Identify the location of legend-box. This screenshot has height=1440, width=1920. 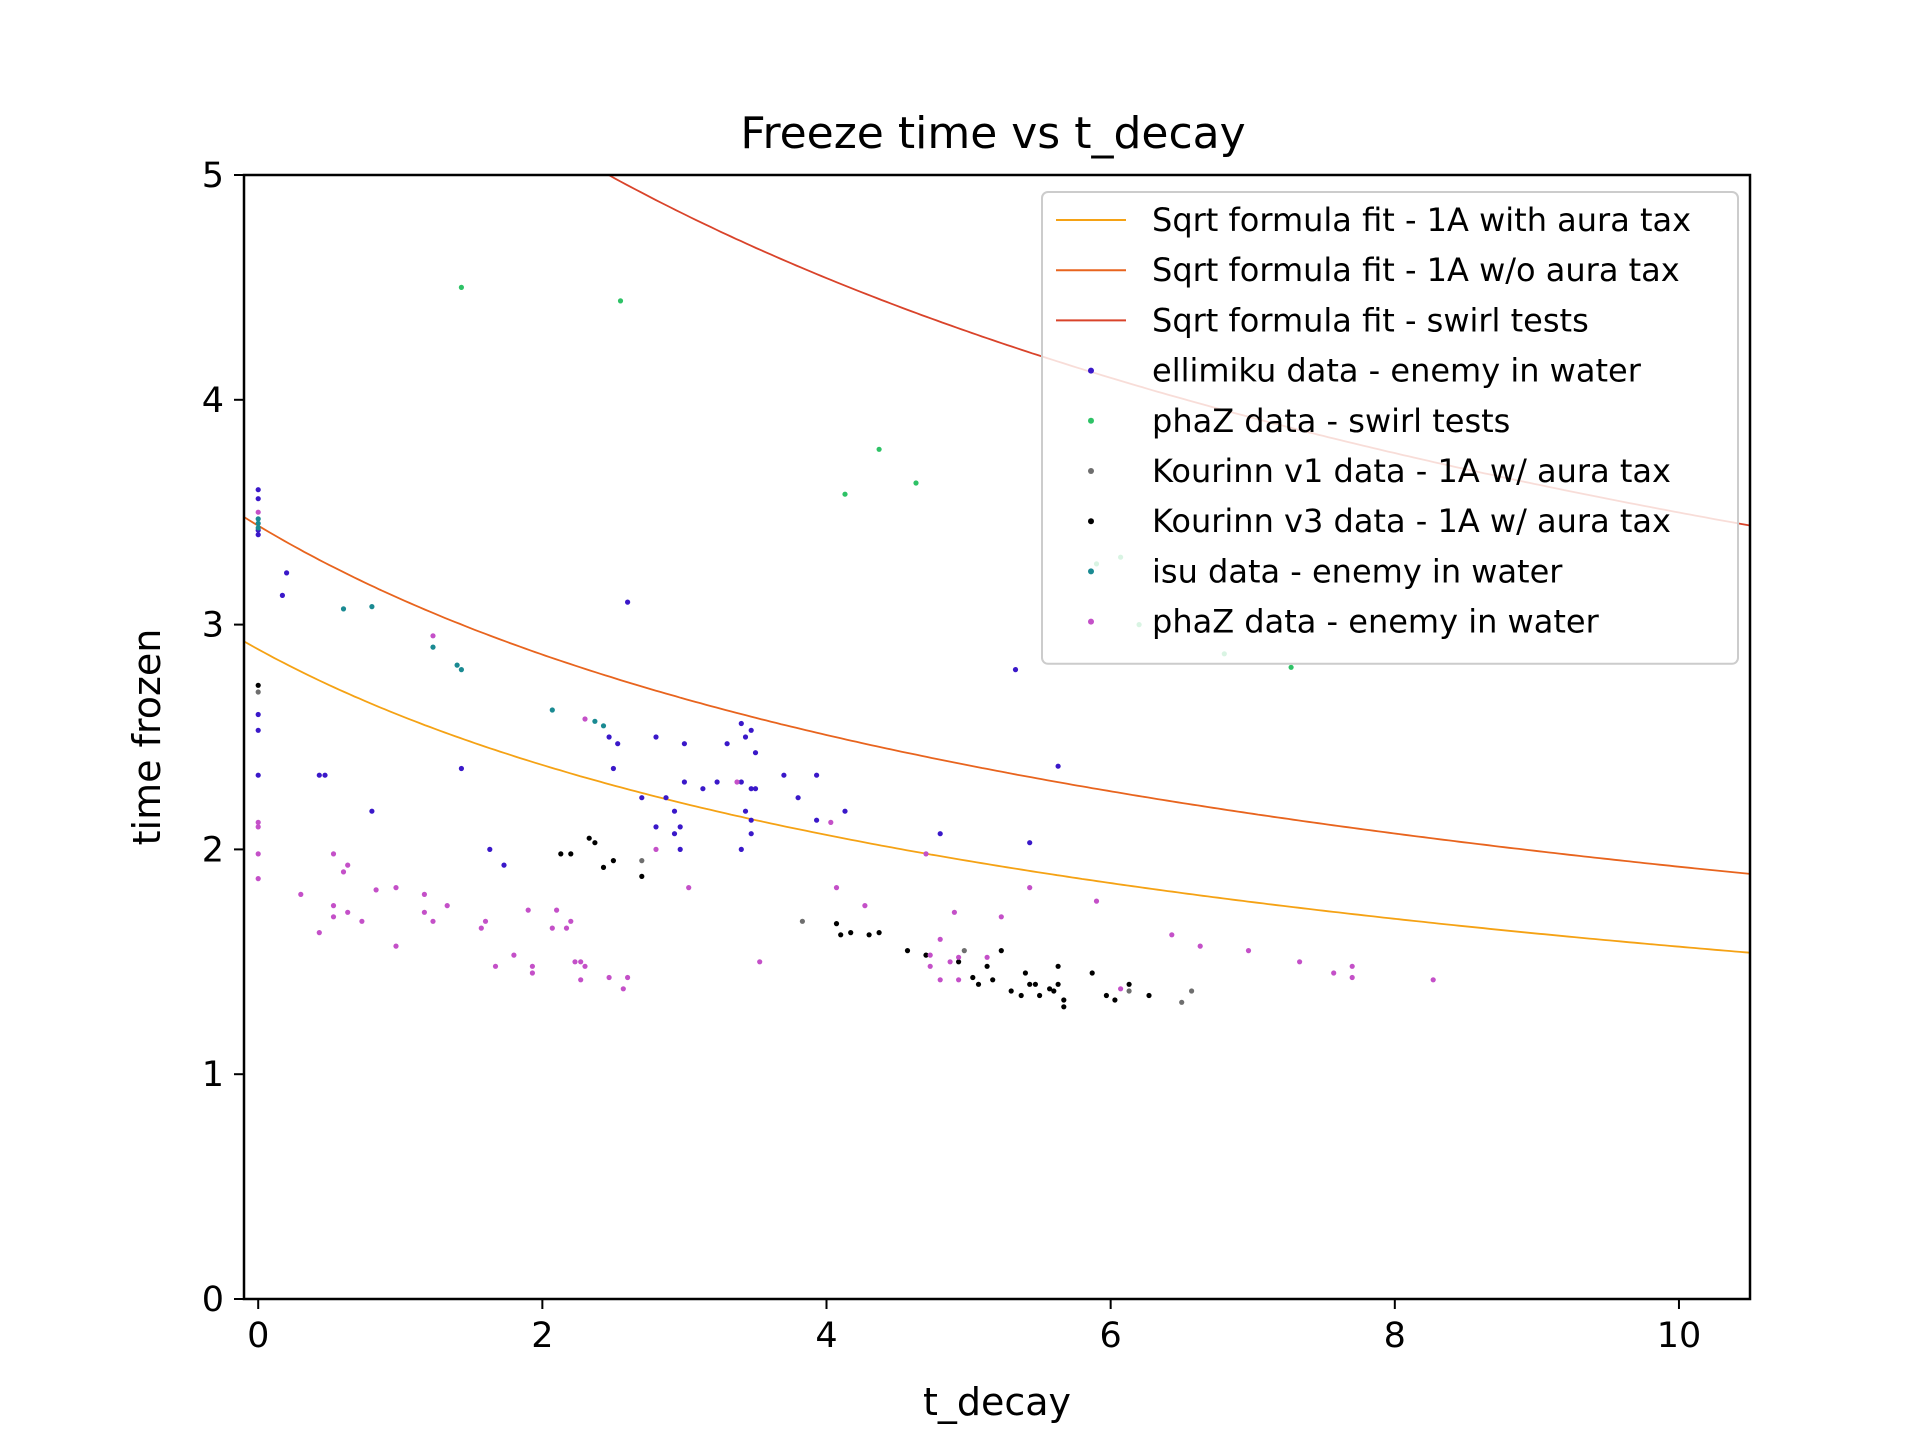
(1390, 428).